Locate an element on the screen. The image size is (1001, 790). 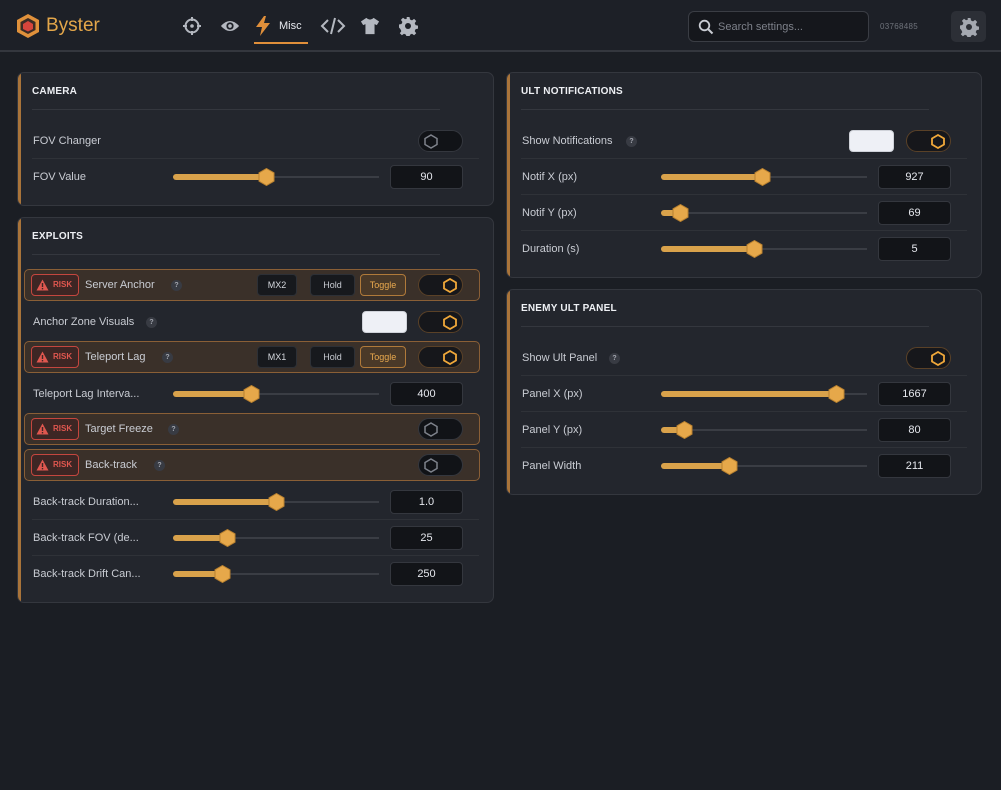
teleport-lag-interval-input: 400 is located at coordinates (426, 394).